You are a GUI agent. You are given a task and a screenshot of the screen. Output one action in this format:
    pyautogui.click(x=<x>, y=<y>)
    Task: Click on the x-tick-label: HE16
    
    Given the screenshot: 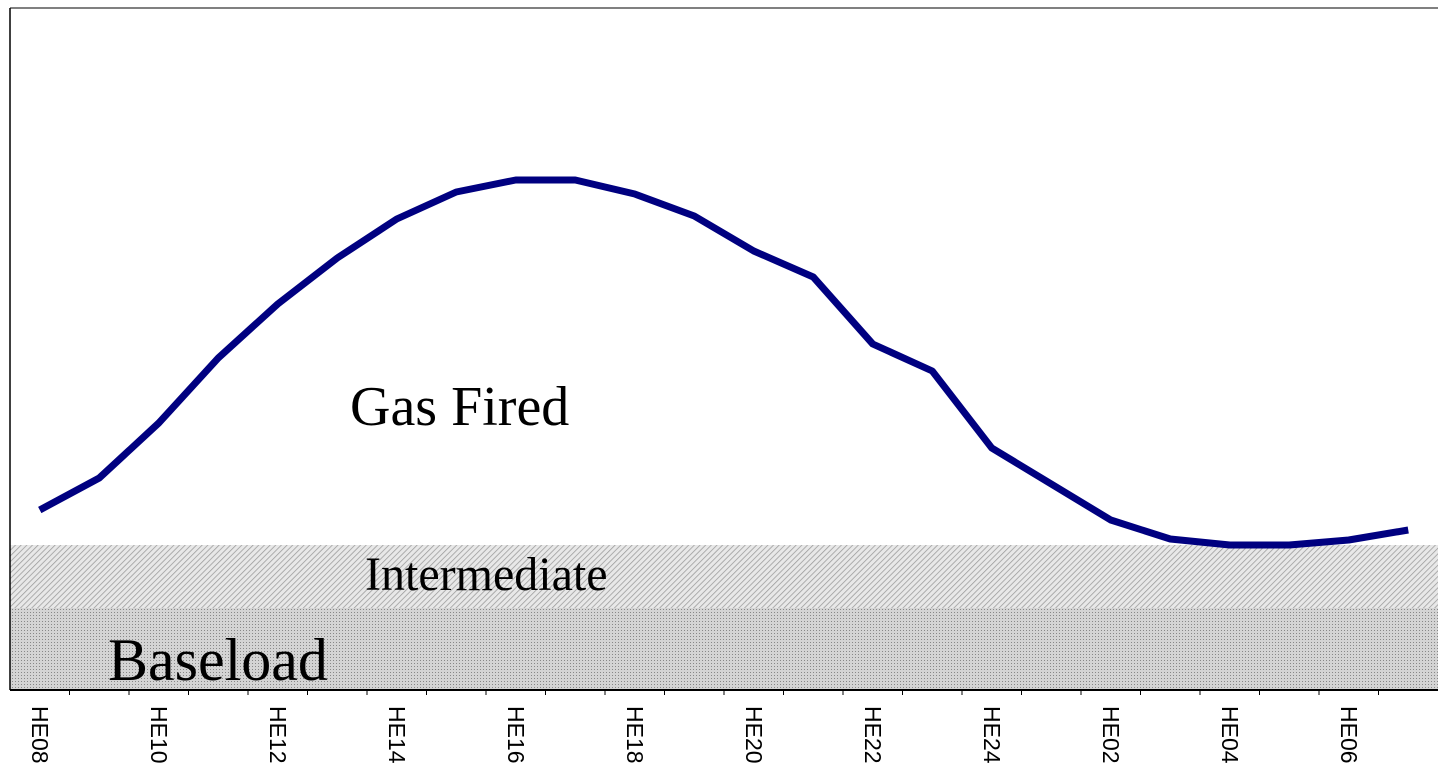 What is the action you would take?
    pyautogui.click(x=516, y=735)
    